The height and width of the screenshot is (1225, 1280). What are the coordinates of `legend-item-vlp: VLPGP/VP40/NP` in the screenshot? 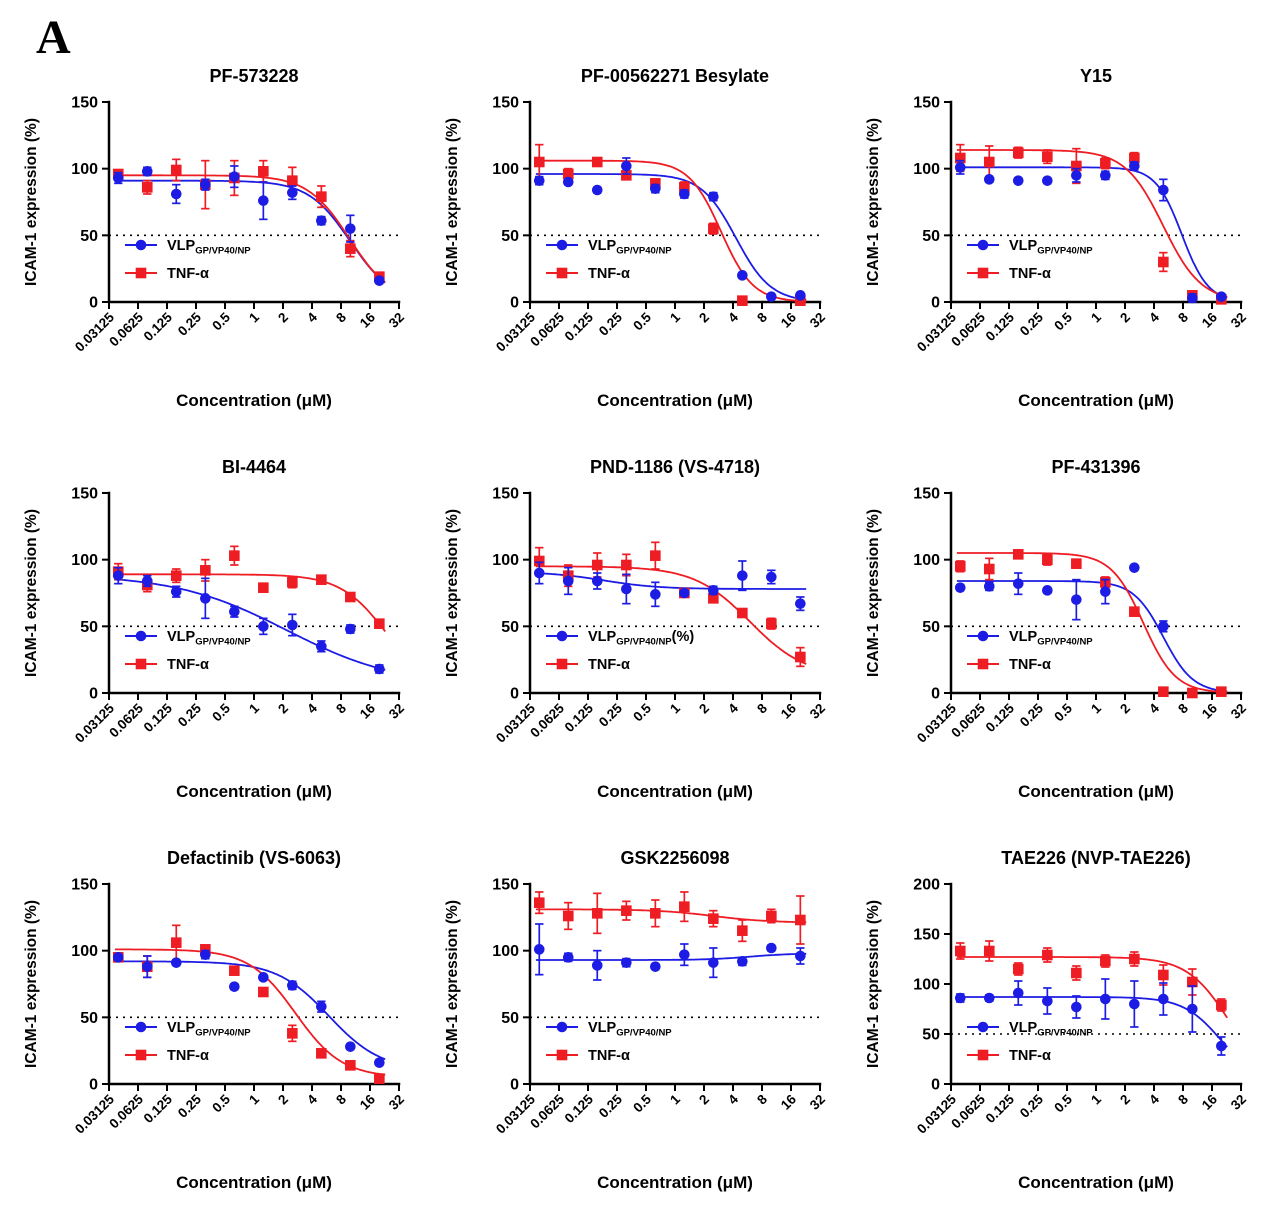 It's located at (1029, 247).